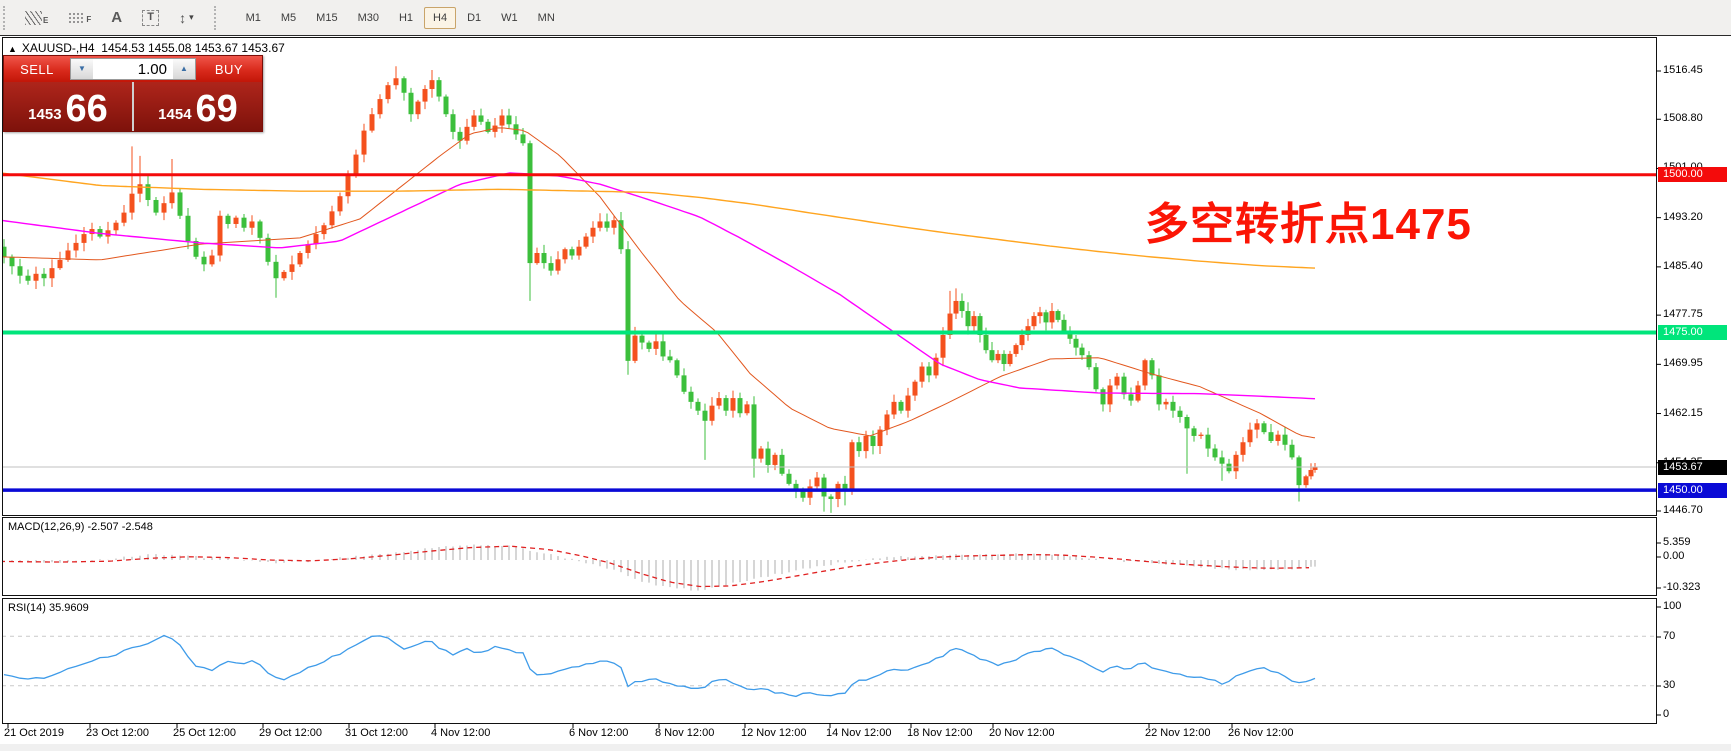 The height and width of the screenshot is (751, 1731). What do you see at coordinates (1261, 733) in the screenshot?
I see `date-axis-label: 26 Nov 12:00` at bounding box center [1261, 733].